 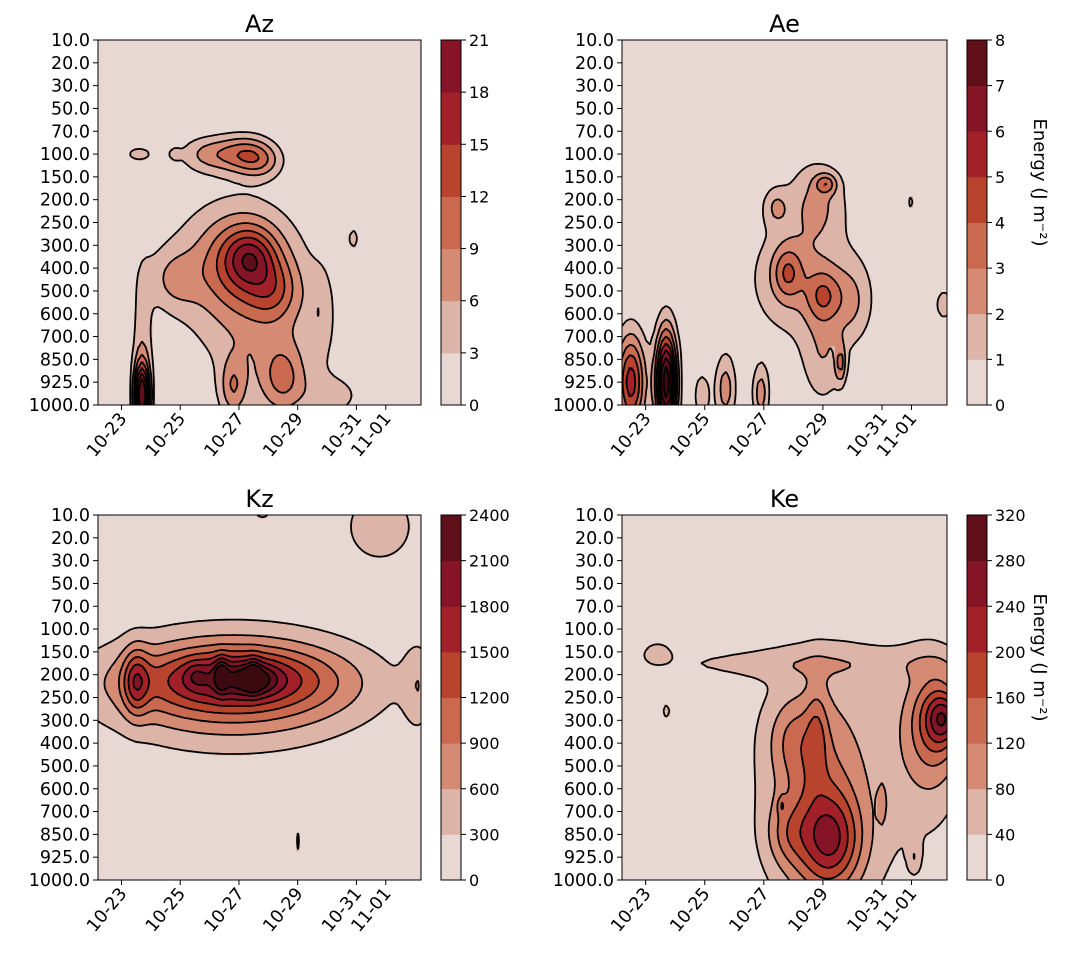 I want to click on y-tick-label: 850.0, so click(x=65, y=360).